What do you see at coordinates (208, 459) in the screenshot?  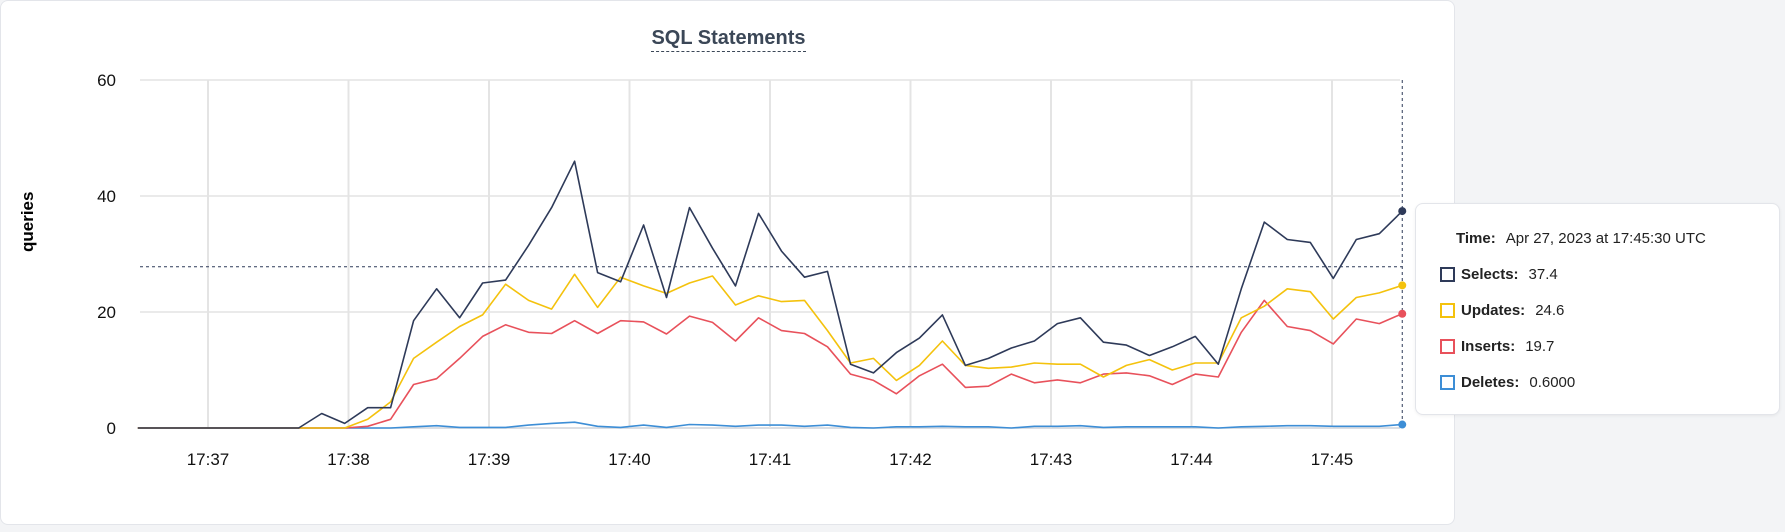 I see `x-tick-label: 17:37` at bounding box center [208, 459].